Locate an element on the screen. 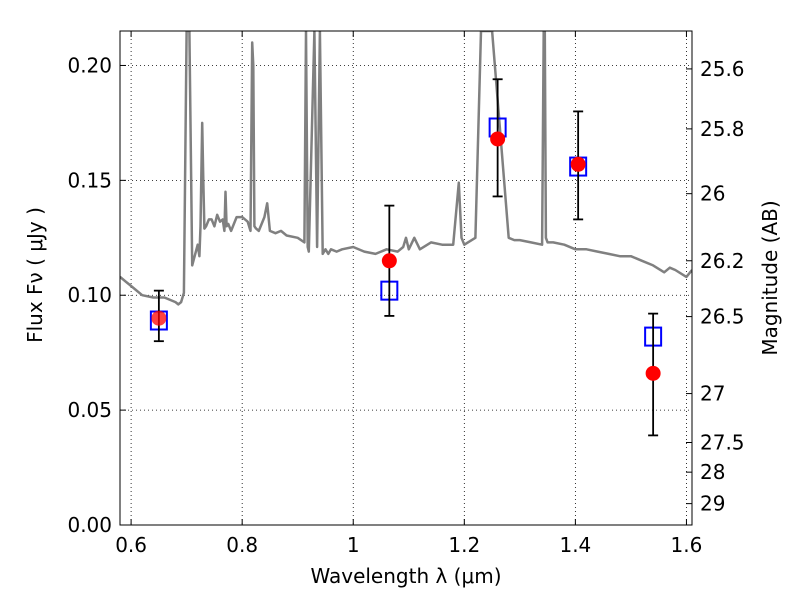 The height and width of the screenshot is (600, 800). y2-tick-label: 25.8 is located at coordinates (722, 129).